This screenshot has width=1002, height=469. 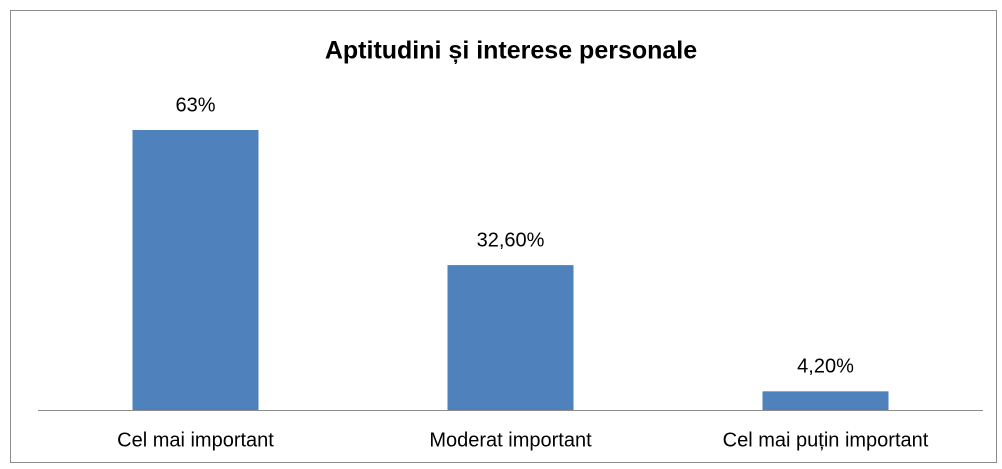 What do you see at coordinates (195, 440) in the screenshot?
I see `x-tick-label: Cel mai important` at bounding box center [195, 440].